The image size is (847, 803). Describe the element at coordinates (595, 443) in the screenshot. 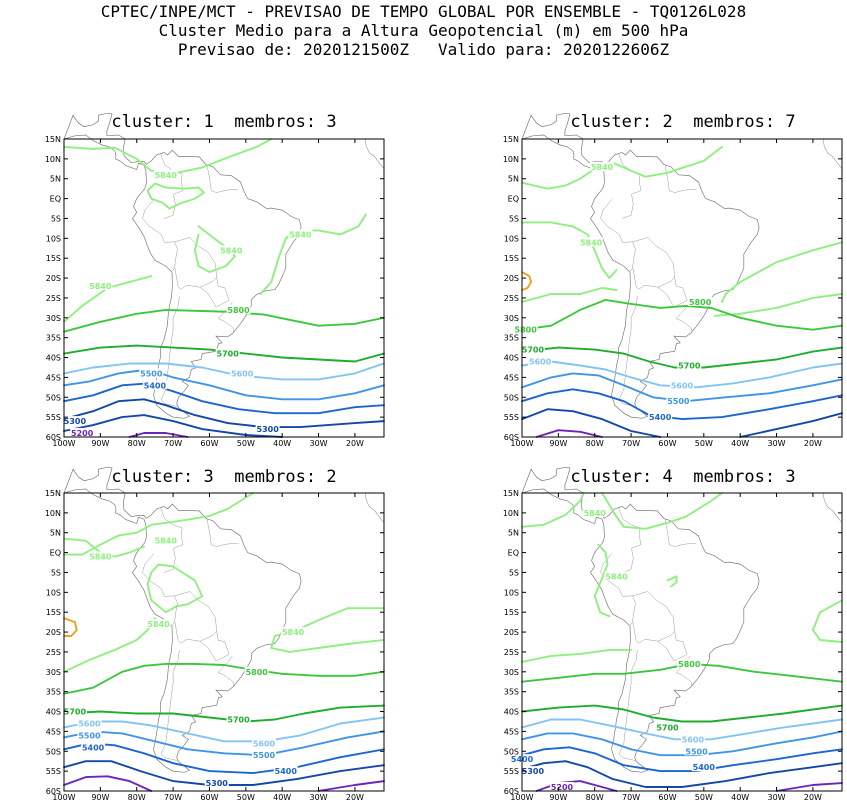

I see `lon-tick-label: 80W` at that location.